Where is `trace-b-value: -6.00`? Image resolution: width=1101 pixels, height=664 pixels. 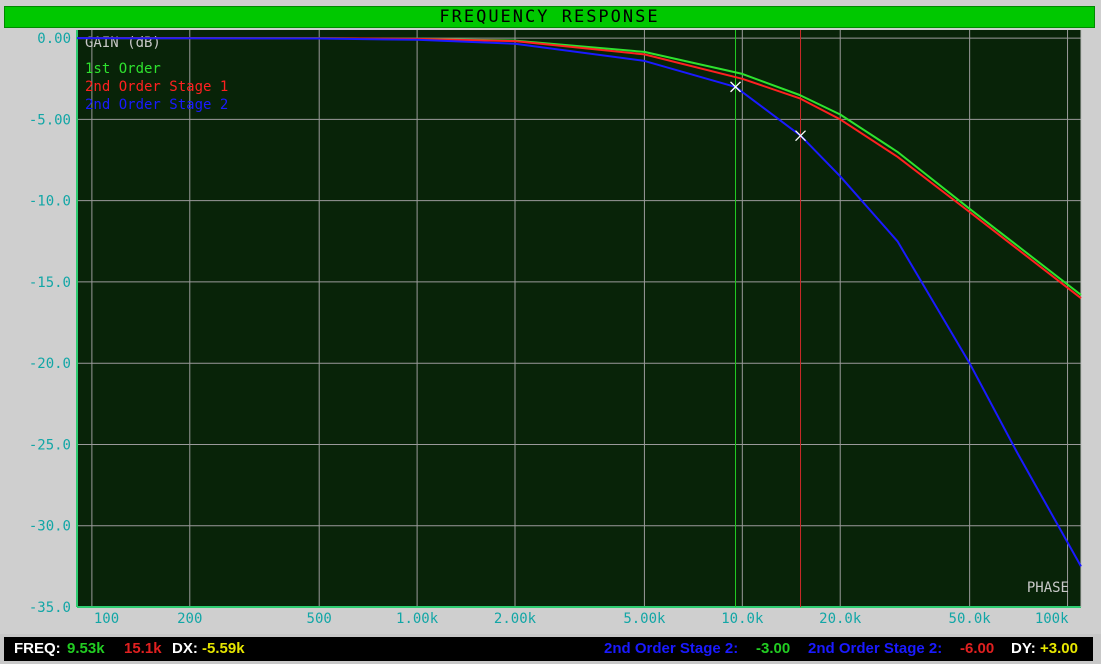
trace-b-value: -6.00 is located at coordinates (977, 648).